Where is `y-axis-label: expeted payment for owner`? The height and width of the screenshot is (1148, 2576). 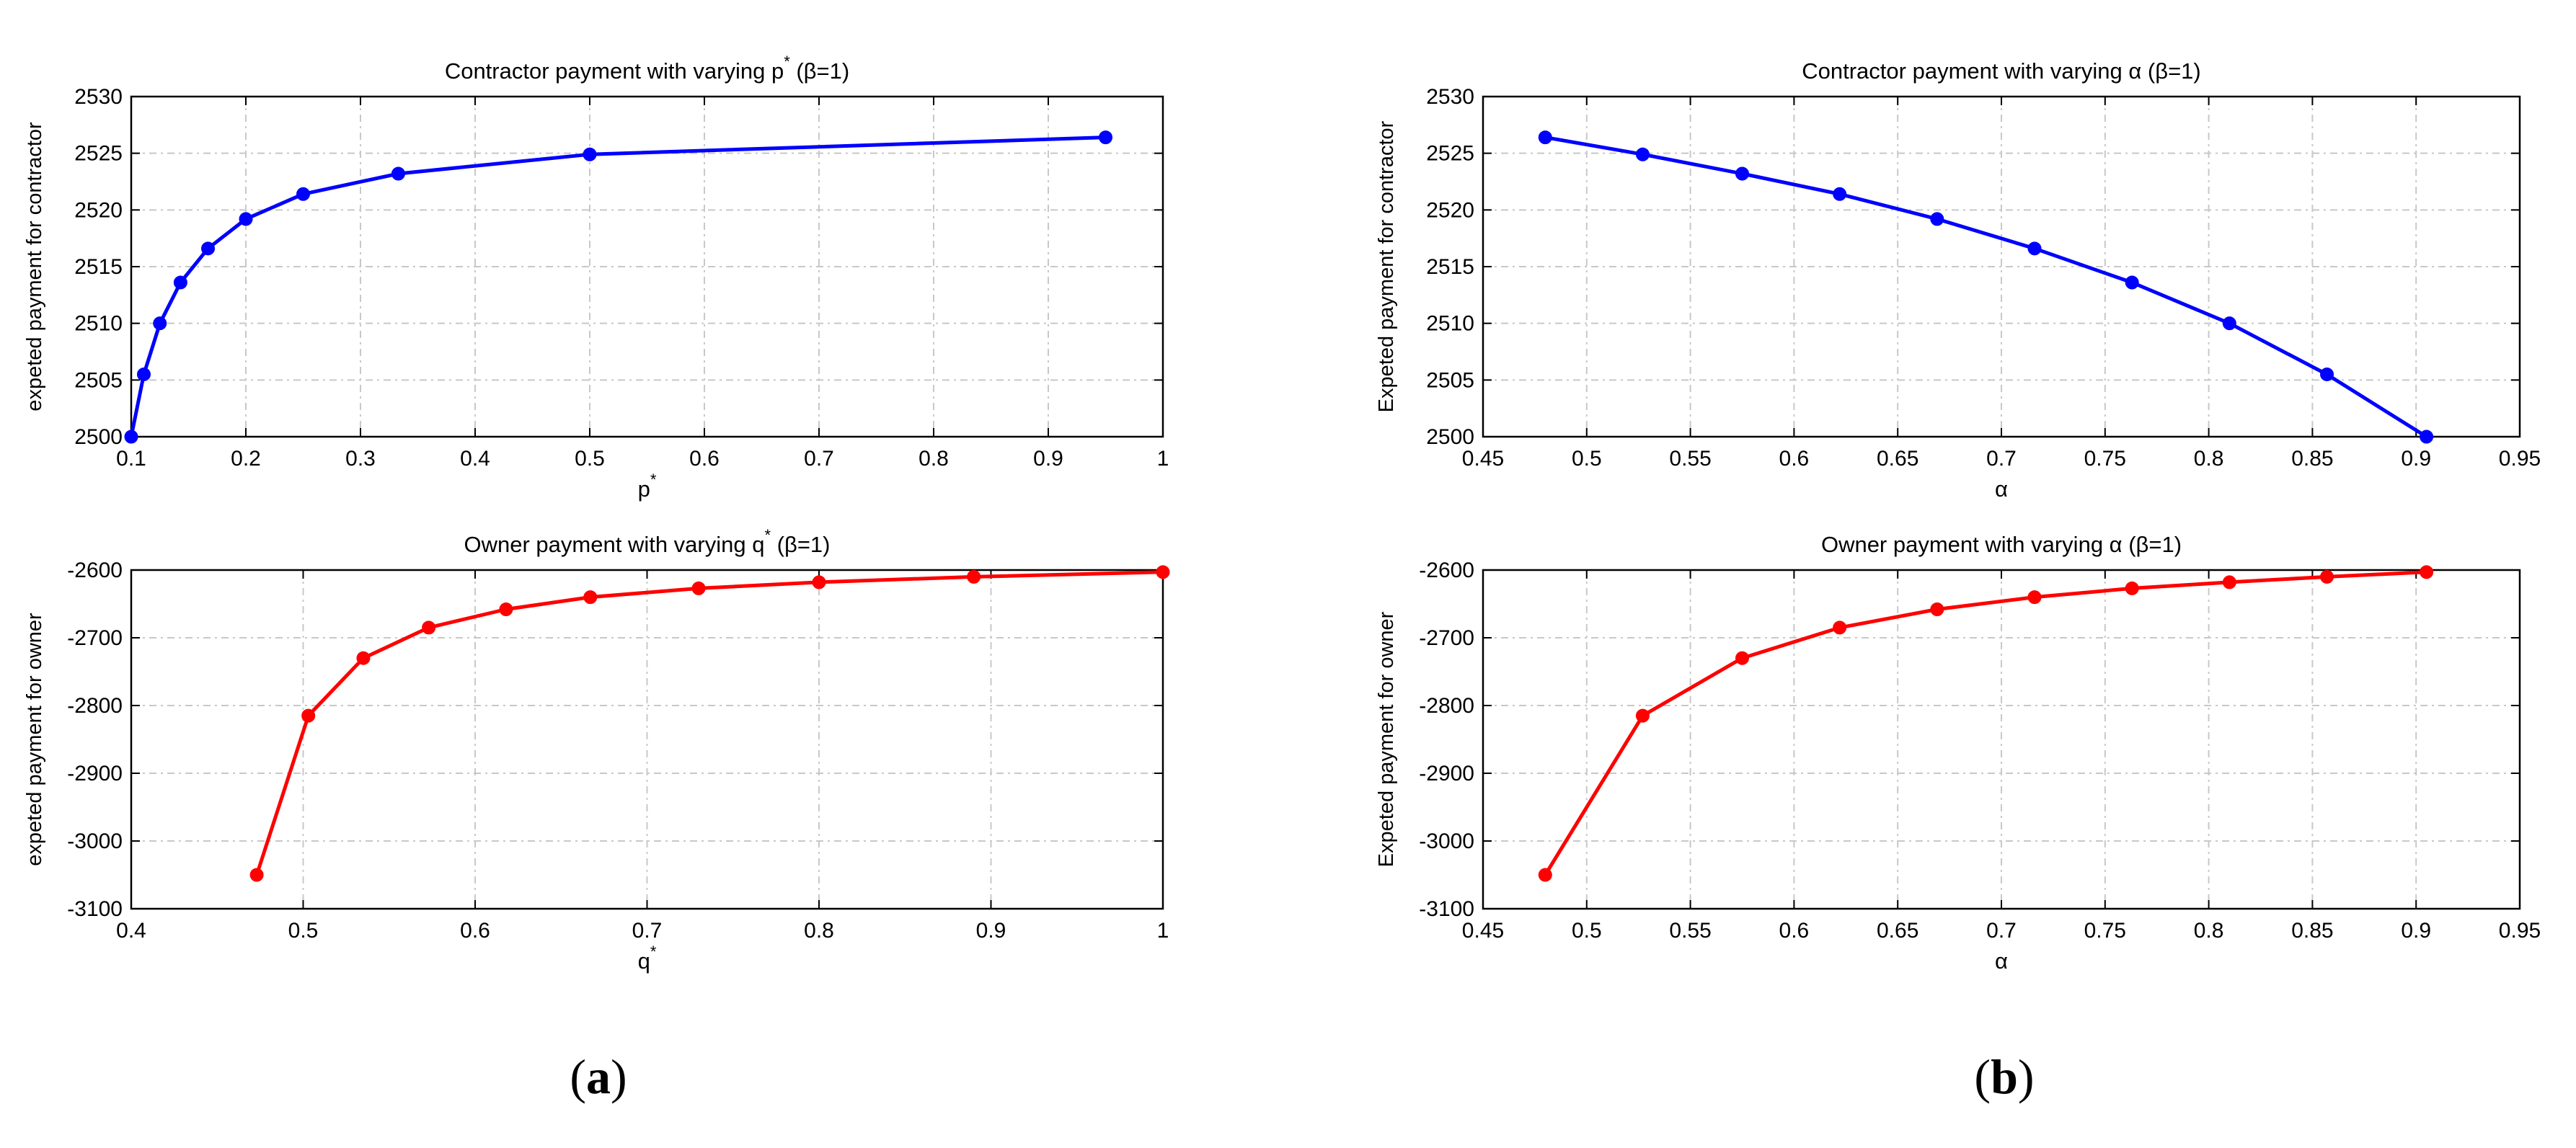
y-axis-label: expeted payment for owner is located at coordinates (34, 739).